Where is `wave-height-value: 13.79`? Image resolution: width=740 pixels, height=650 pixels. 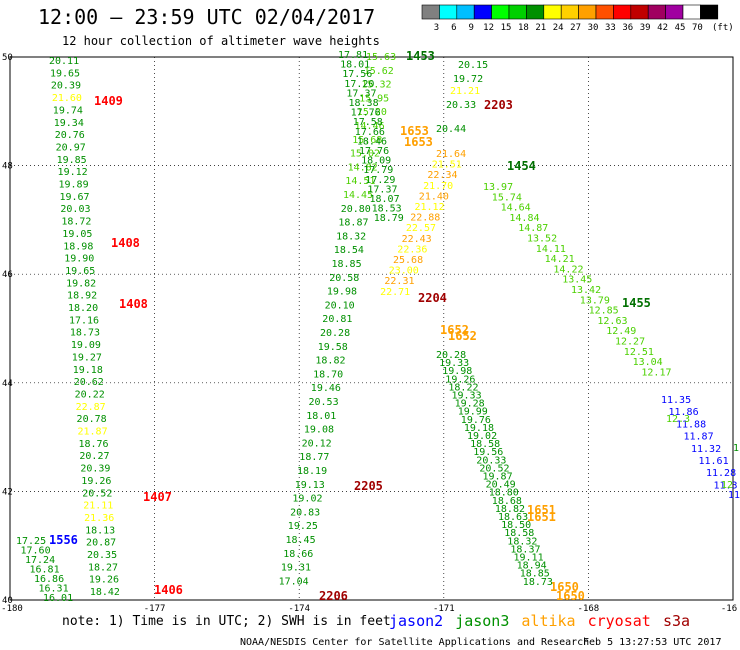 wave-height-value: 13.79 is located at coordinates (595, 300).